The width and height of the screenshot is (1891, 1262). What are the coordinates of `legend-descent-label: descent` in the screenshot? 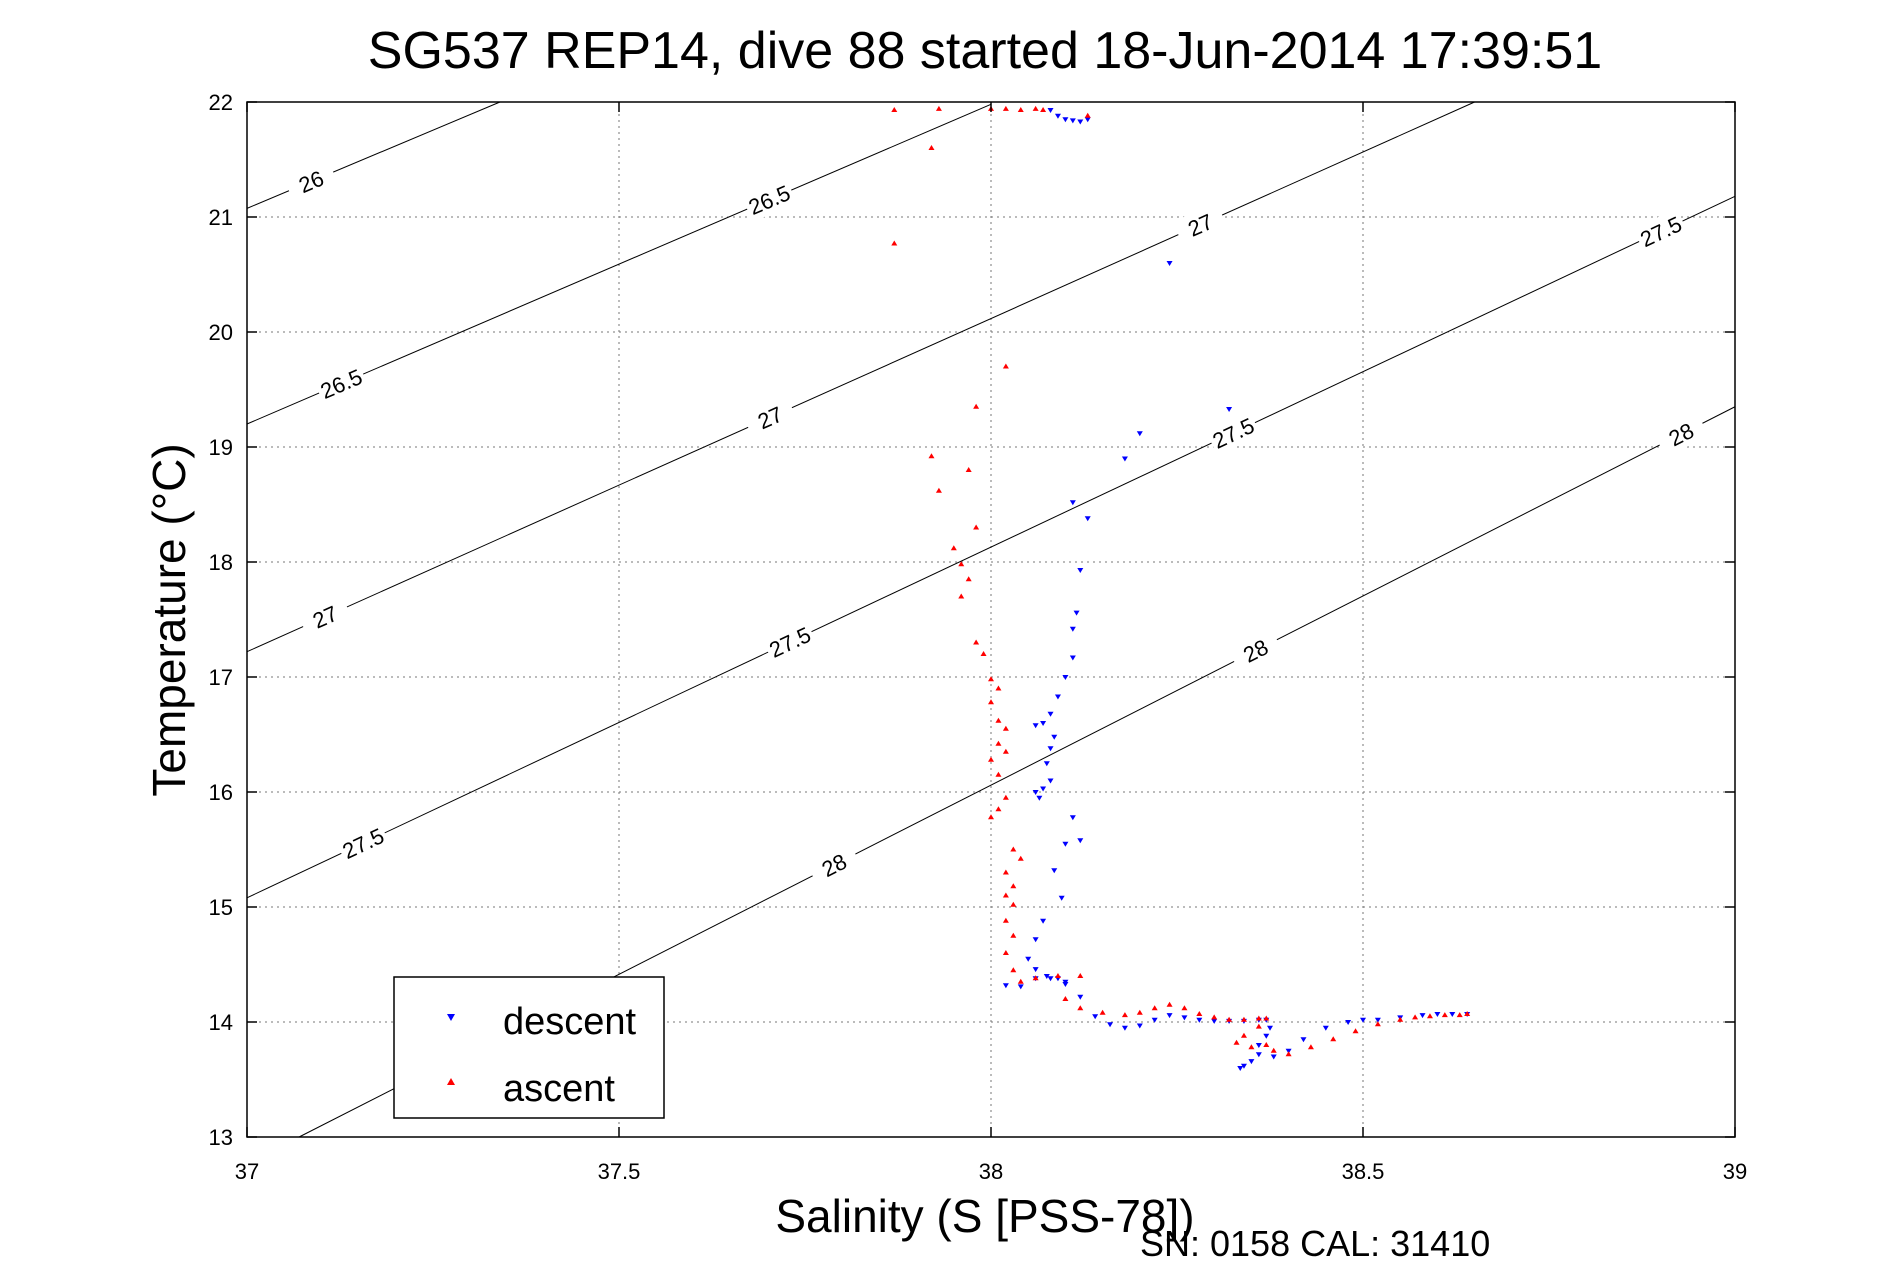 It's located at (570, 1022).